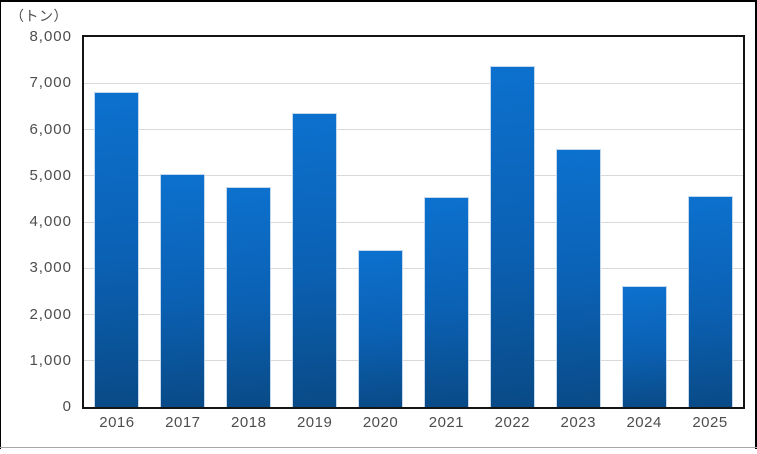  What do you see at coordinates (249, 297) in the screenshot?
I see `bar-2018` at bounding box center [249, 297].